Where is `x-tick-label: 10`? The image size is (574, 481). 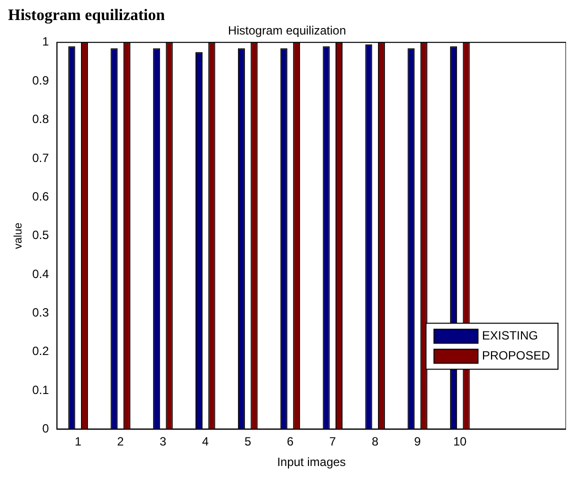 x-tick-label: 10 is located at coordinates (460, 441).